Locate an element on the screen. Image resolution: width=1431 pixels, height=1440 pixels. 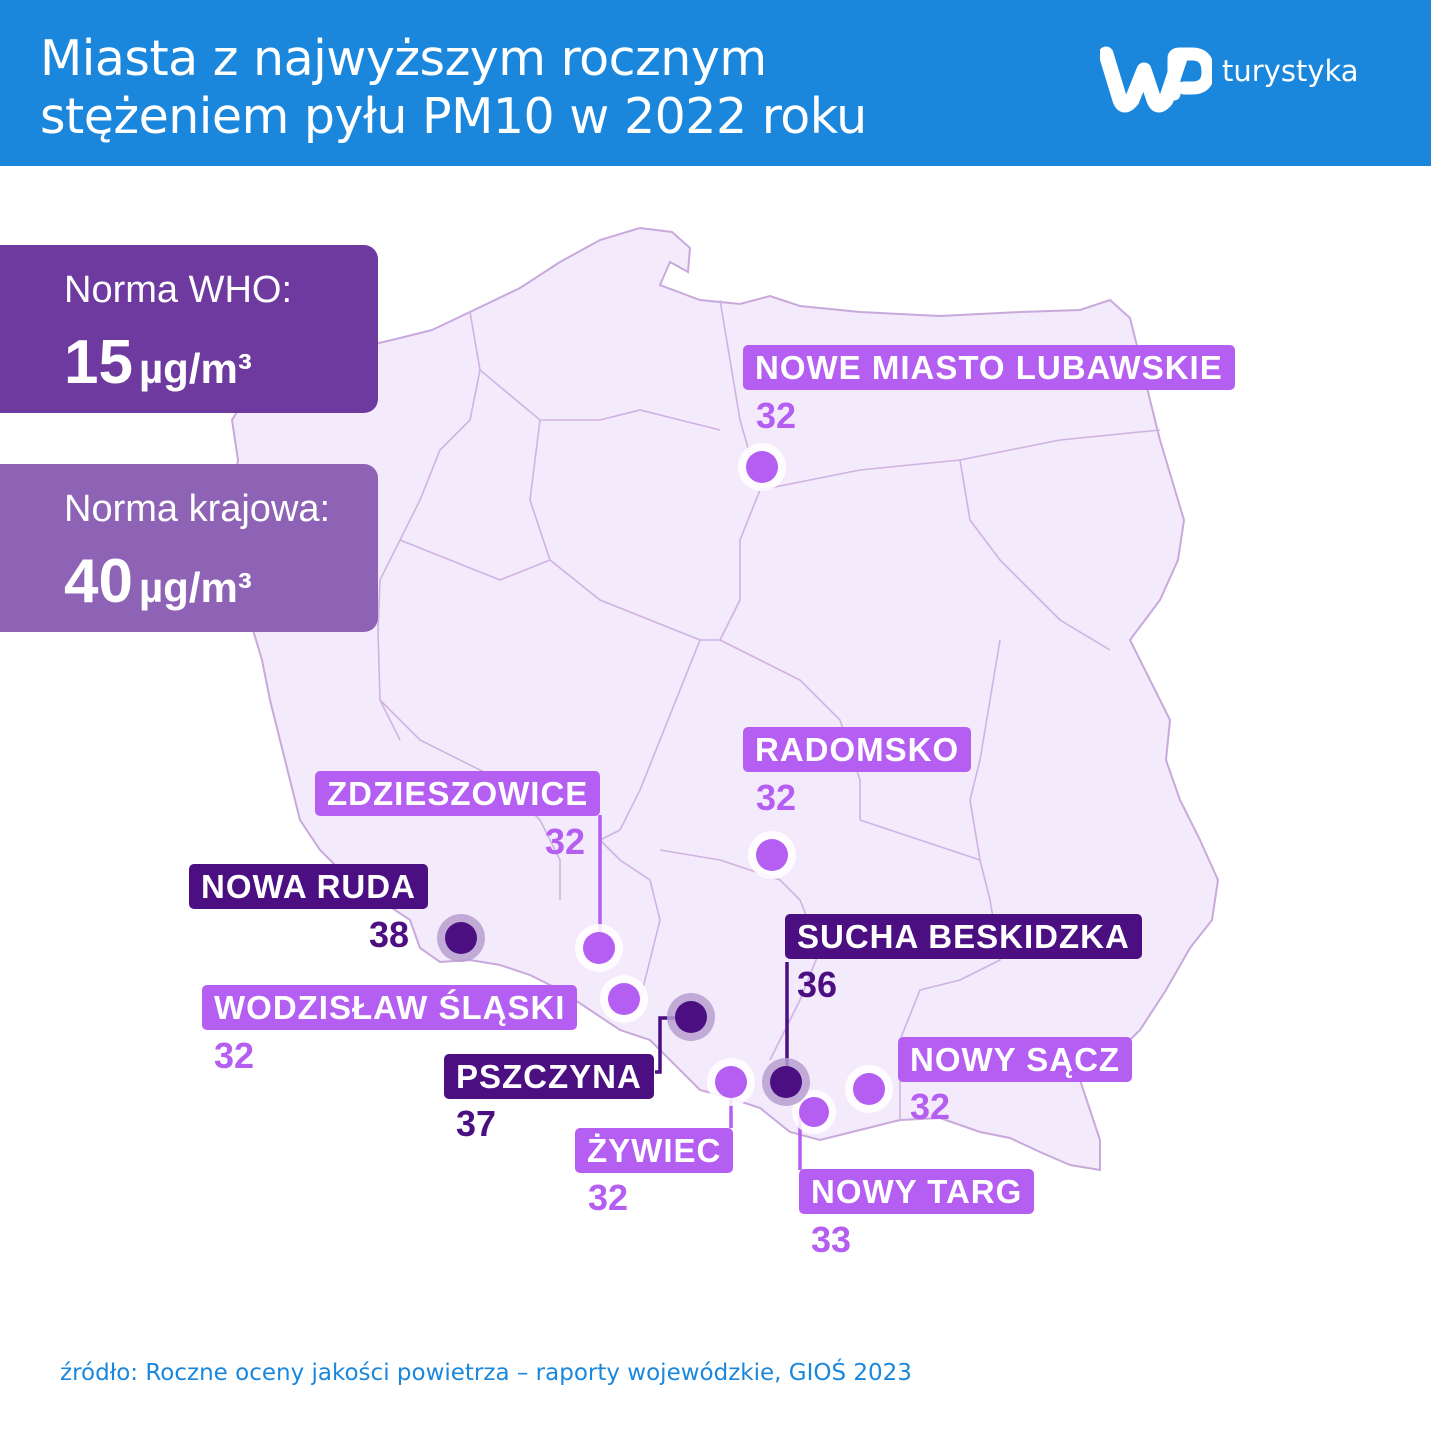
national-norm-box: Norma krajowa: 40 µg/m³ is located at coordinates (189, 548).